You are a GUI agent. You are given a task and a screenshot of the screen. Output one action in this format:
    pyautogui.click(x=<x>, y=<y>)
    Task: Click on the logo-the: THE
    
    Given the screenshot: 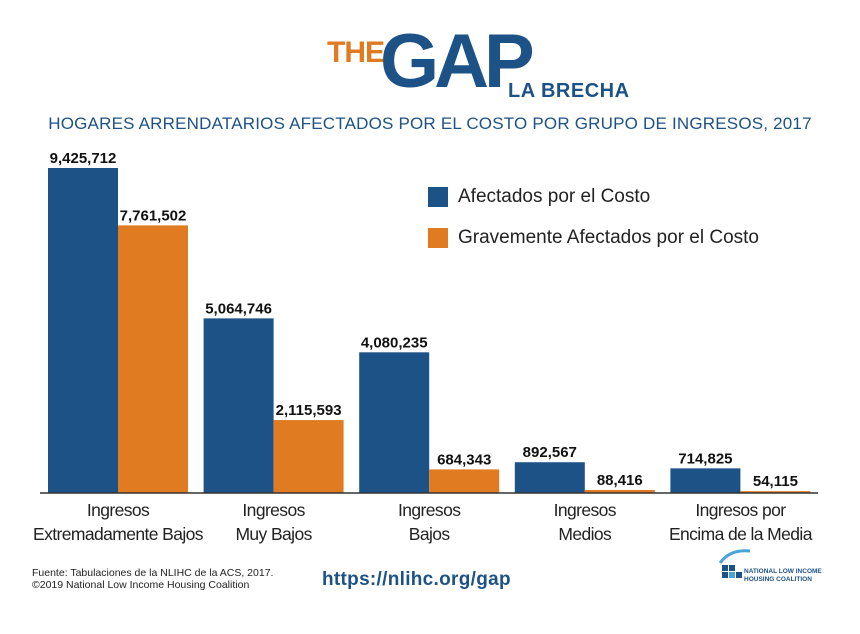 What is the action you would take?
    pyautogui.click(x=356, y=52)
    